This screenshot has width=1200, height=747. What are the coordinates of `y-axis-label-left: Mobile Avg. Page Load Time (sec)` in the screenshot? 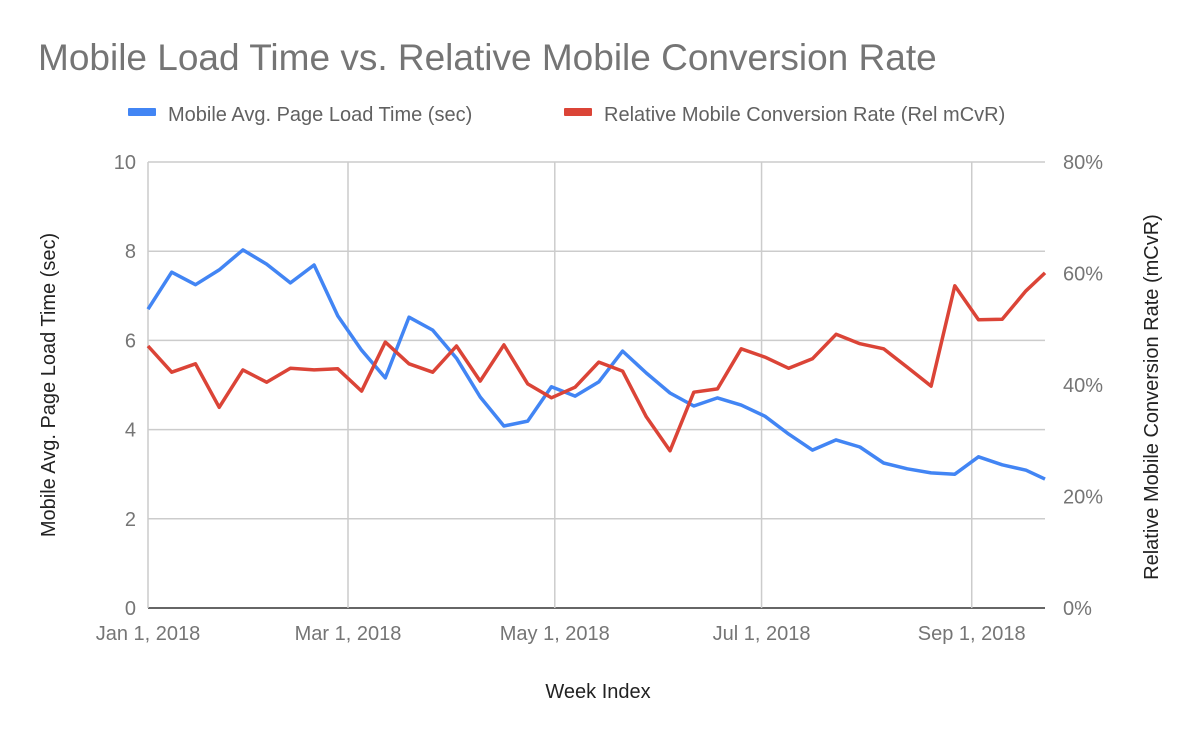 It's located at (49, 385).